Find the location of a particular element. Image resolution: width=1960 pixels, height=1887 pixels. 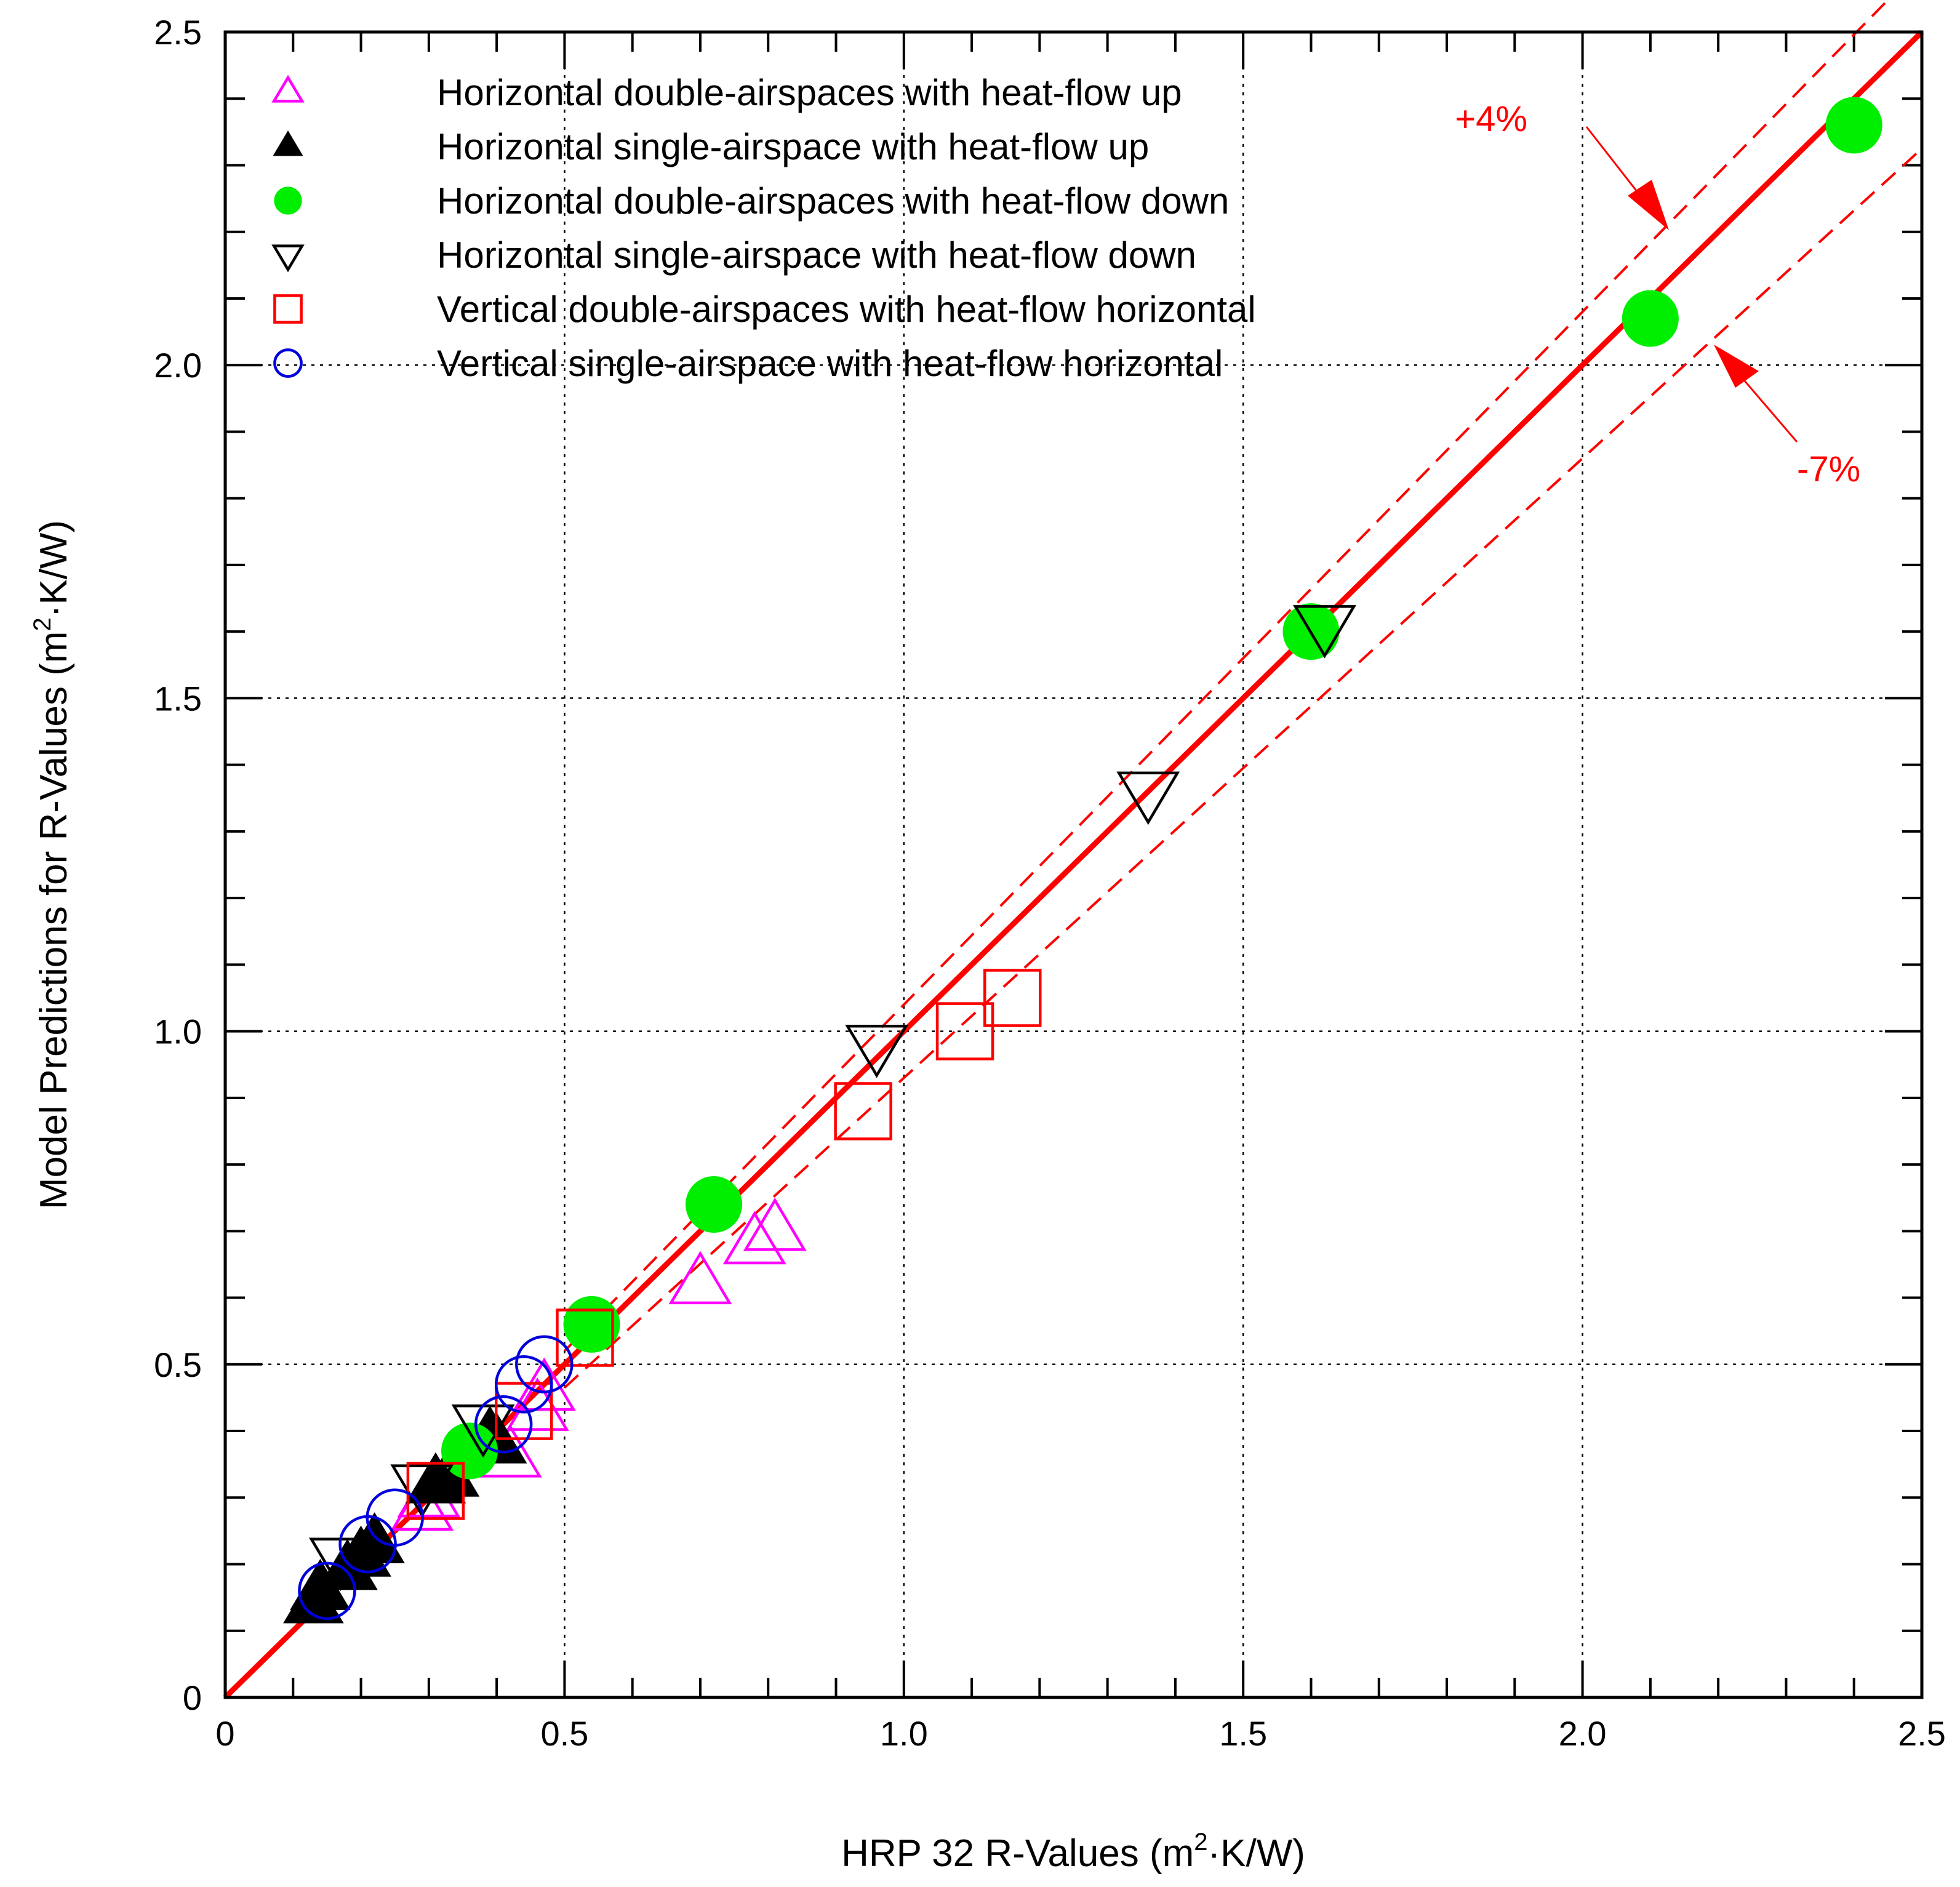

annotation-minus-7-percent: -7% is located at coordinates (1828, 469).